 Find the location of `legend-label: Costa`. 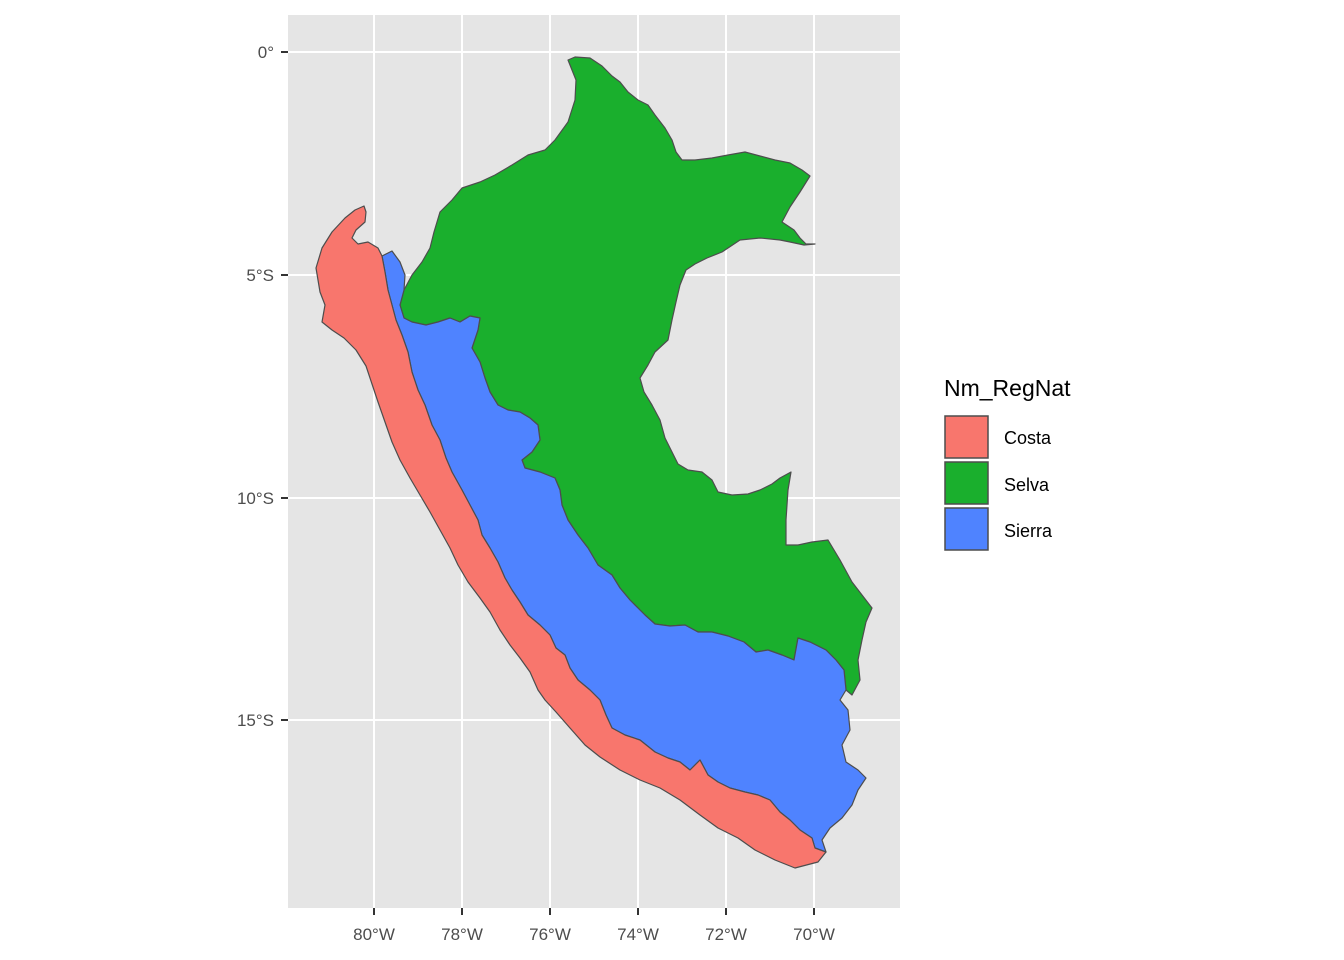

legend-label: Costa is located at coordinates (1028, 438).